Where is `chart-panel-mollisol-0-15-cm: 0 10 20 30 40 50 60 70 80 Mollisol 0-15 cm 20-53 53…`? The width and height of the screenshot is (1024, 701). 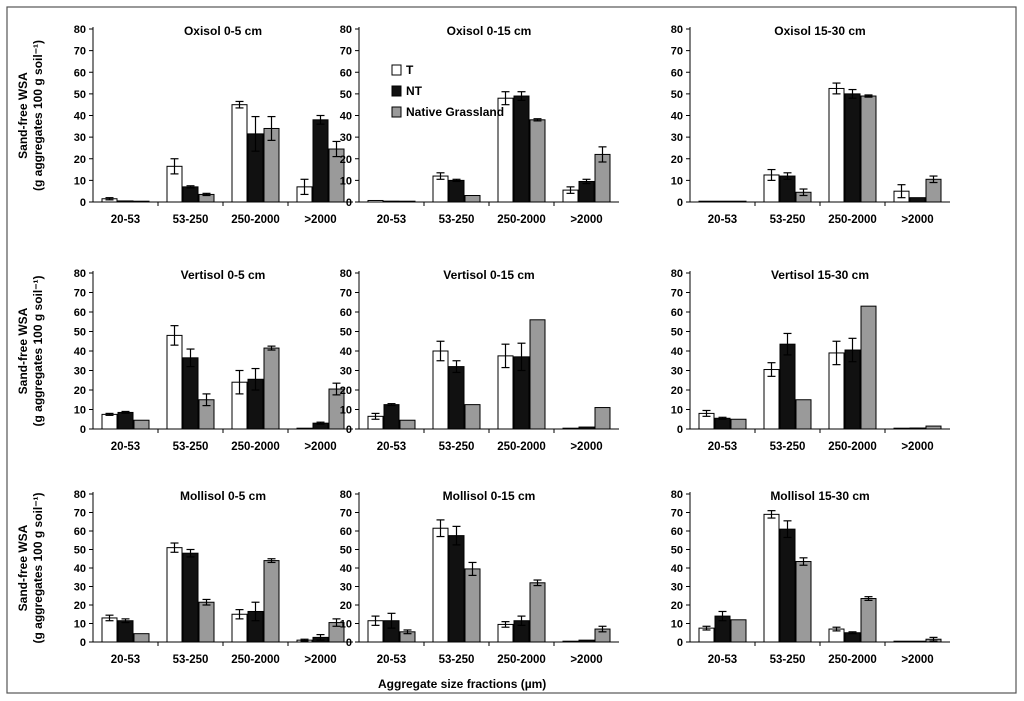
chart-panel-mollisol-0-15-cm: 0 10 20 30 40 50 60 70 80 Mollisol 0-15 cm 20-53 53… is located at coordinates (479, 577).